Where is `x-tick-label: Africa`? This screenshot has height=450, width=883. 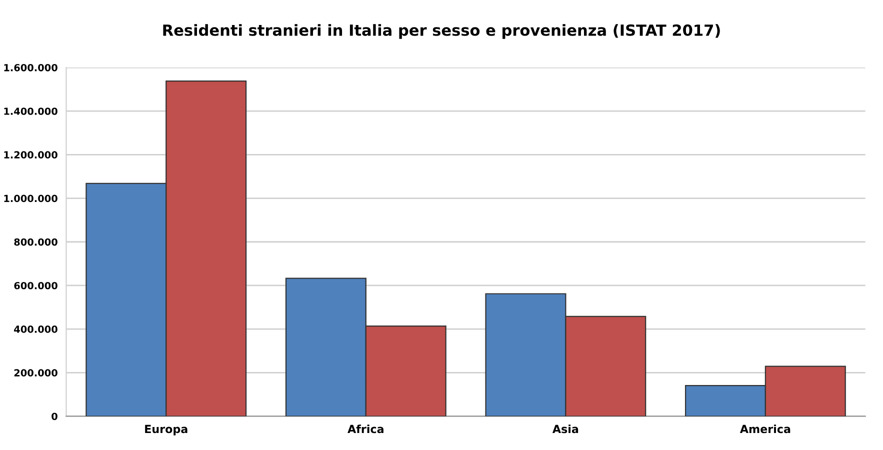
x-tick-label: Africa is located at coordinates (366, 429).